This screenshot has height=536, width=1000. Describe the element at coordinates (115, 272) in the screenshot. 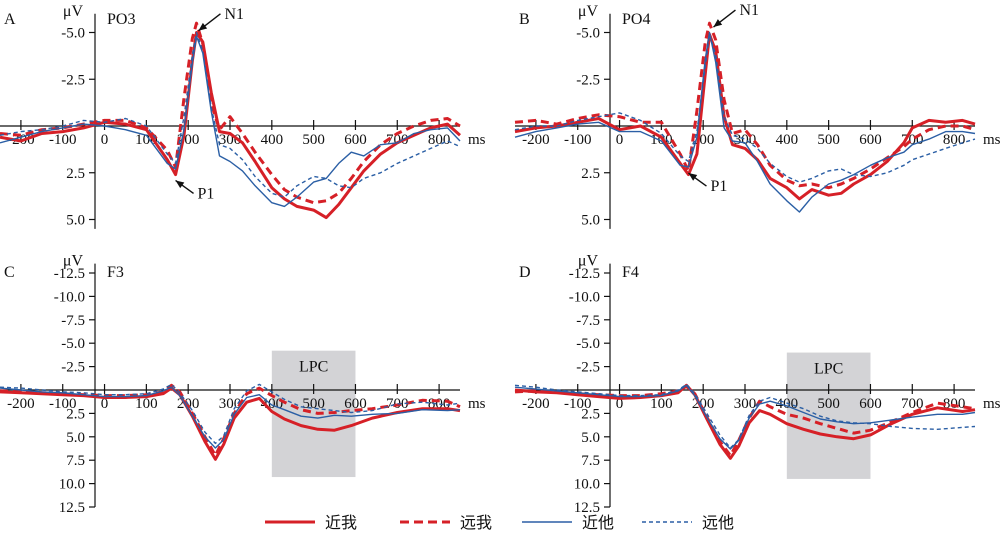

I see `electrode-label: F3` at that location.